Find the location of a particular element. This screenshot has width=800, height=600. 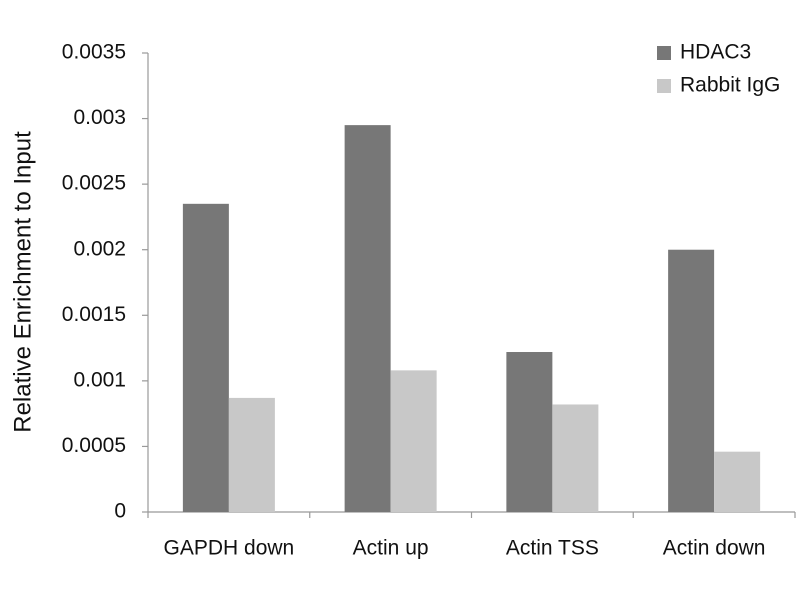

x-tick-label: Actin up is located at coordinates (391, 548).